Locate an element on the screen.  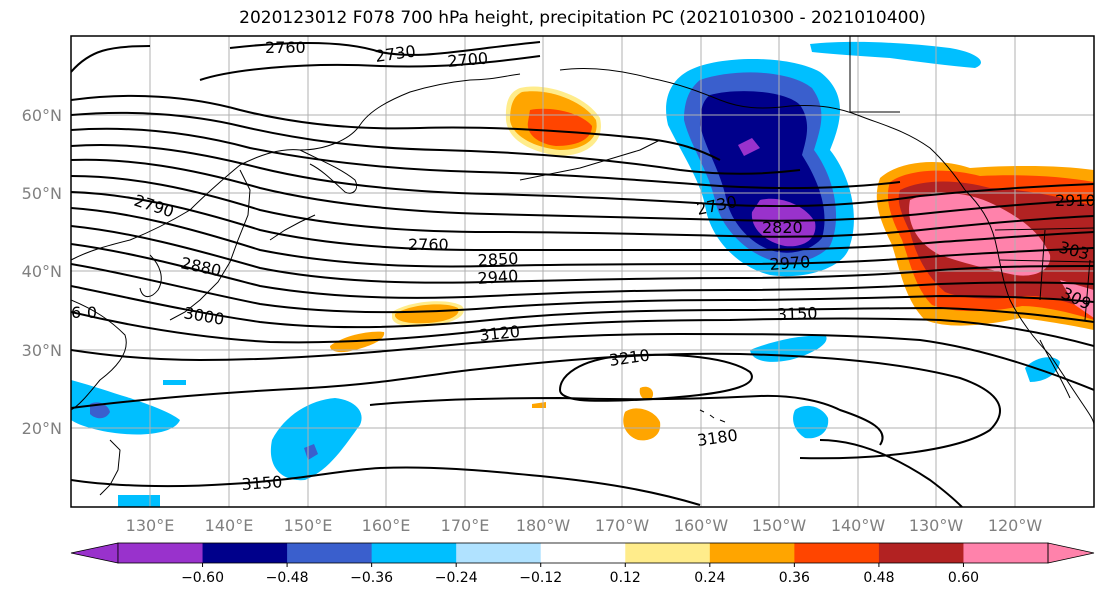
colorbar-tick-label: 0.24 is located at coordinates (709, 578).